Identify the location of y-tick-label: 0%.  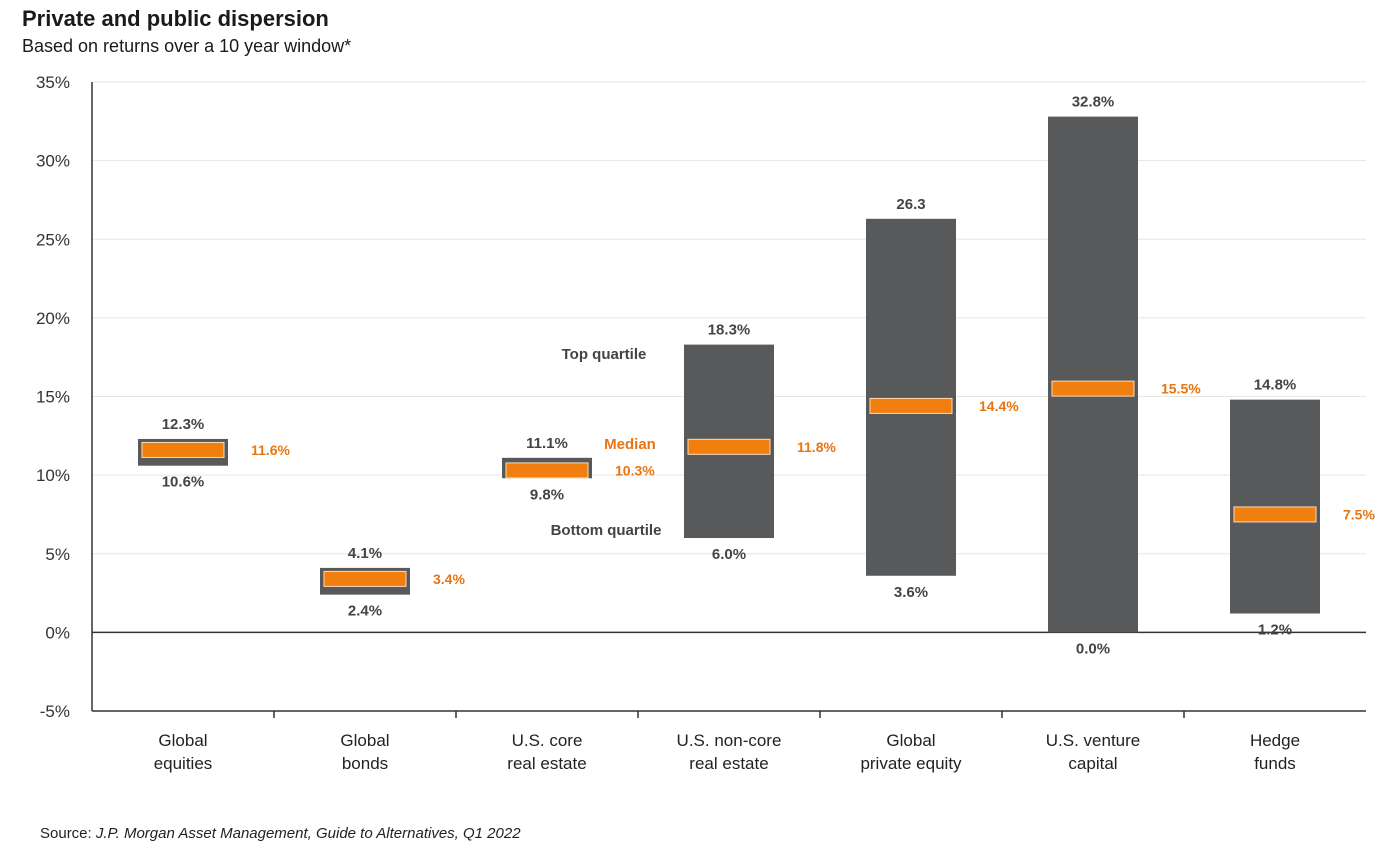
(57, 632).